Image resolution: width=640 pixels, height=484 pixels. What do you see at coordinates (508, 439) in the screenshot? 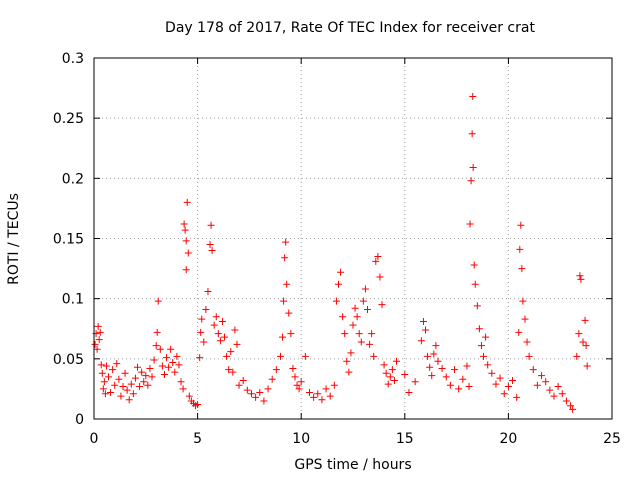
I see `x-tick-label: 20` at bounding box center [508, 439].